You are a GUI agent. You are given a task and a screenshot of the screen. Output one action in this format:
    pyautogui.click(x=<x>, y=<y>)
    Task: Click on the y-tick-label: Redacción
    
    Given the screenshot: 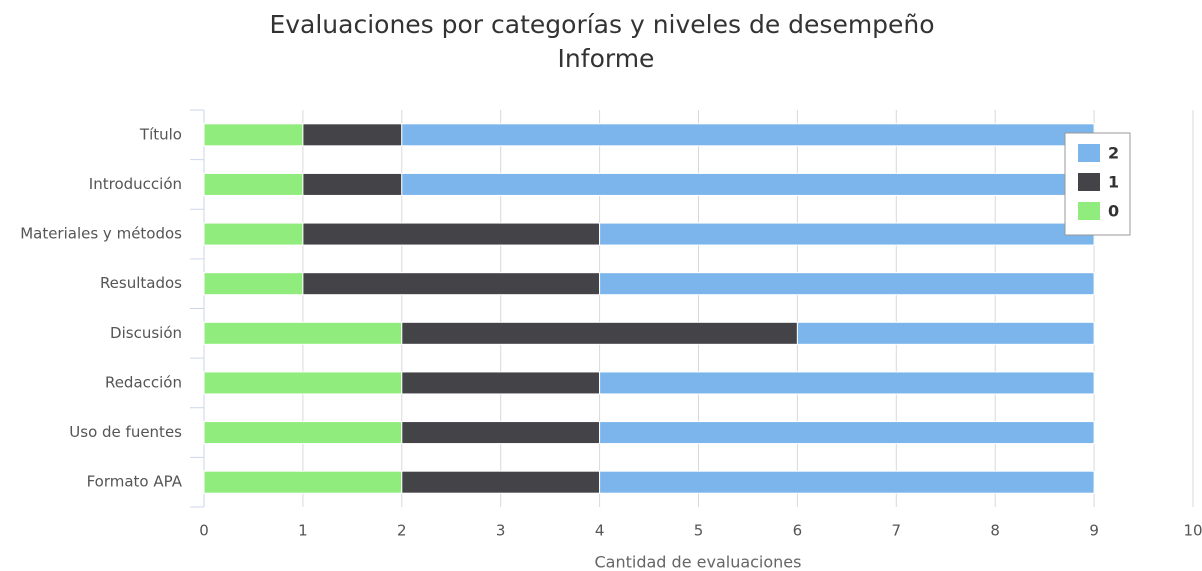 What is the action you would take?
    pyautogui.click(x=143, y=382)
    